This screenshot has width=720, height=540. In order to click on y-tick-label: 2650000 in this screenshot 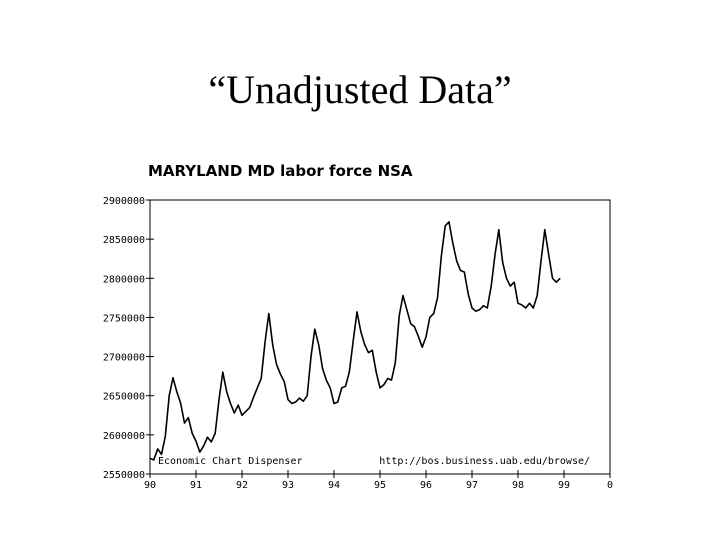, I will do `click(124, 397)`.